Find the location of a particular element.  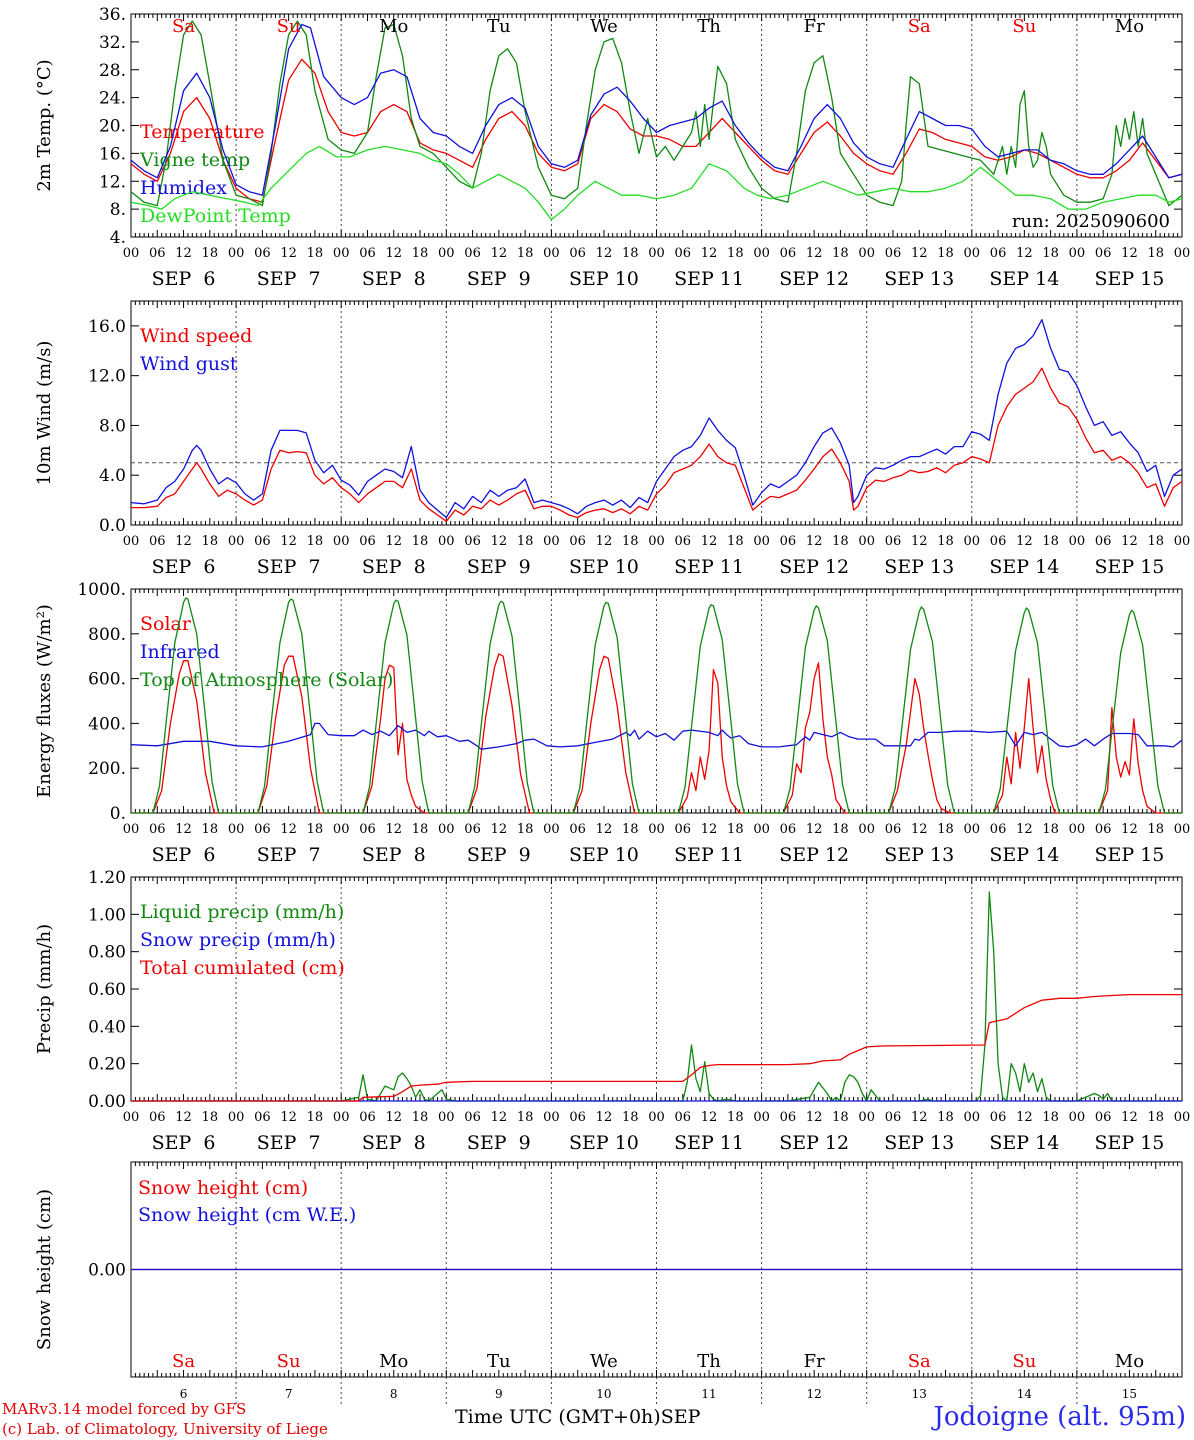

weekday-label: Mo is located at coordinates (1129, 1361).